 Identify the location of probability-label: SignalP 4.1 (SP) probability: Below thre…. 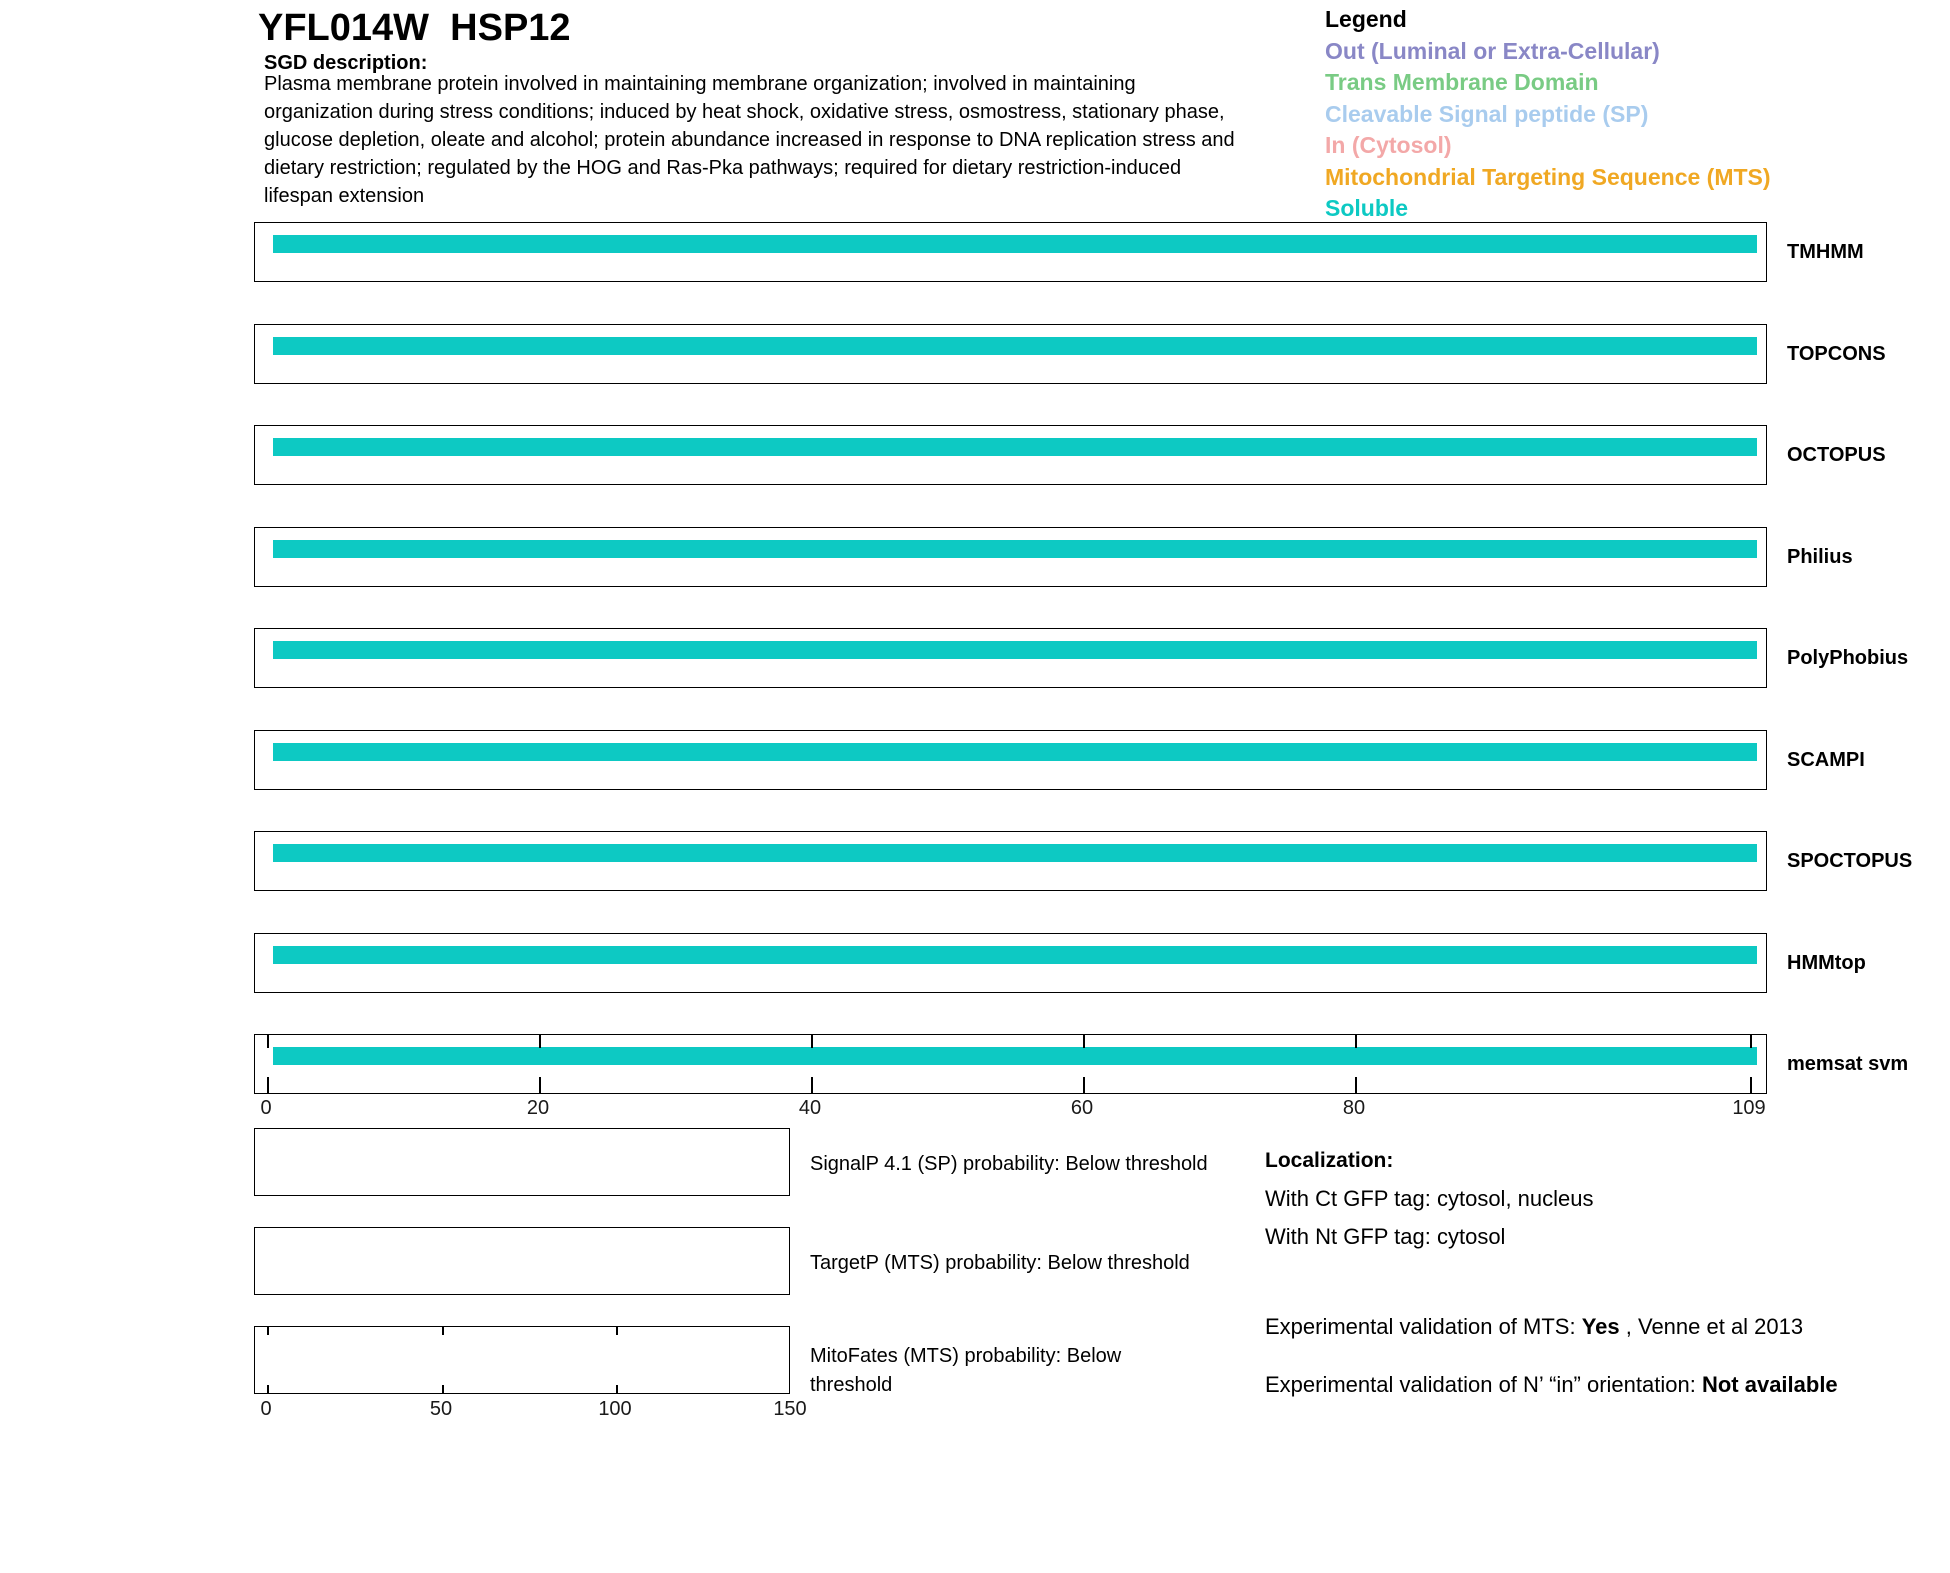
(1009, 1164).